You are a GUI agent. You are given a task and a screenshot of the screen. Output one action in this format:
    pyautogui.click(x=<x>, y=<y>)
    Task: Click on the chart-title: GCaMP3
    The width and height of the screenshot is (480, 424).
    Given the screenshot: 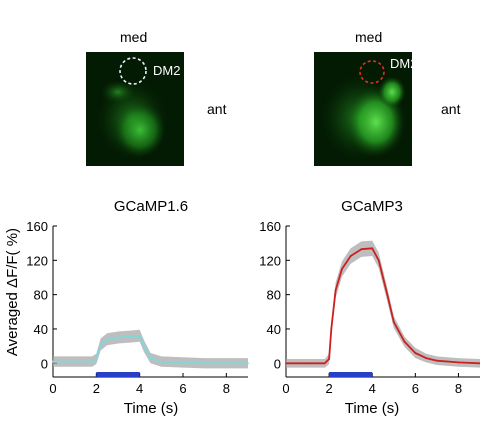 What is the action you would take?
    pyautogui.click(x=372, y=206)
    